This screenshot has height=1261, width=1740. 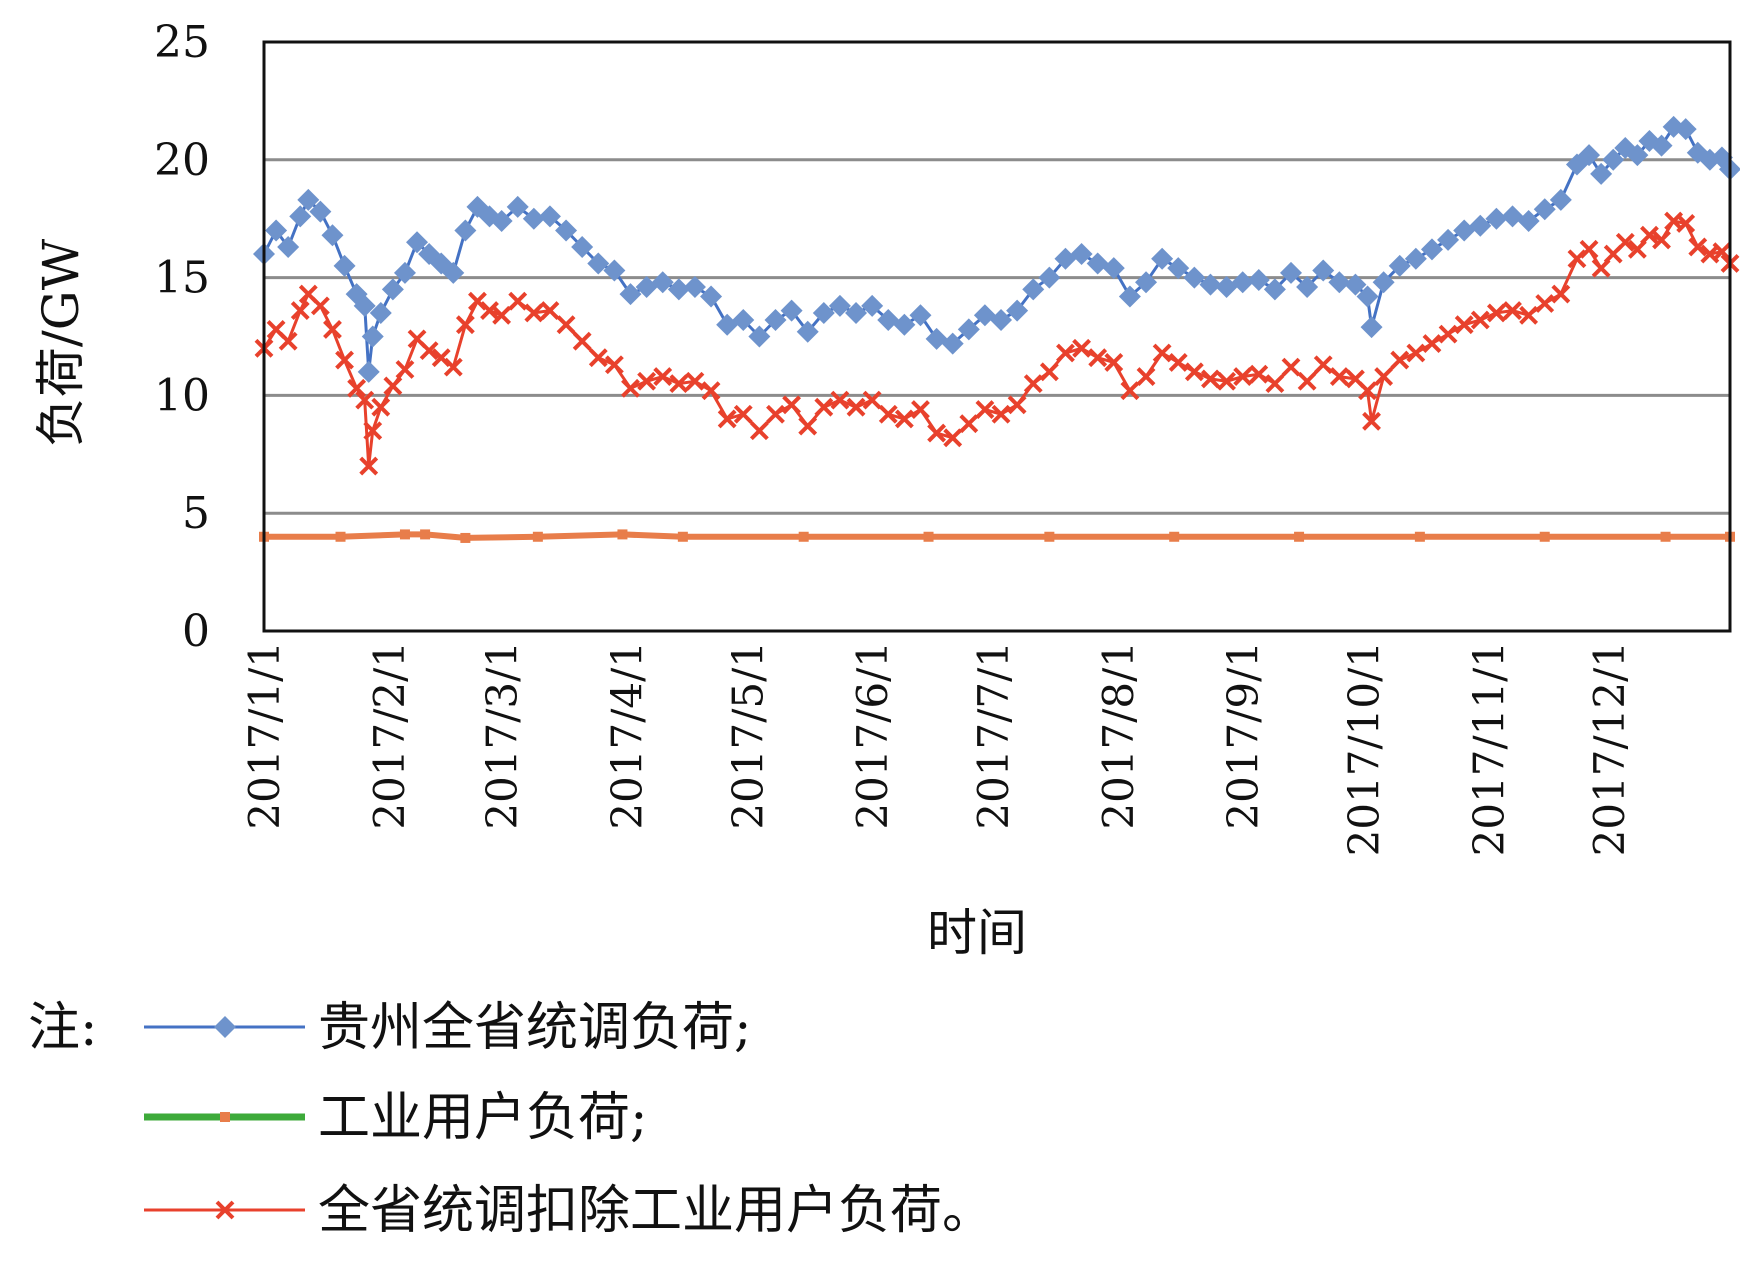 What do you see at coordinates (1488, 748) in the screenshot?
I see `x-tick-label-11: 2017/11/1` at bounding box center [1488, 748].